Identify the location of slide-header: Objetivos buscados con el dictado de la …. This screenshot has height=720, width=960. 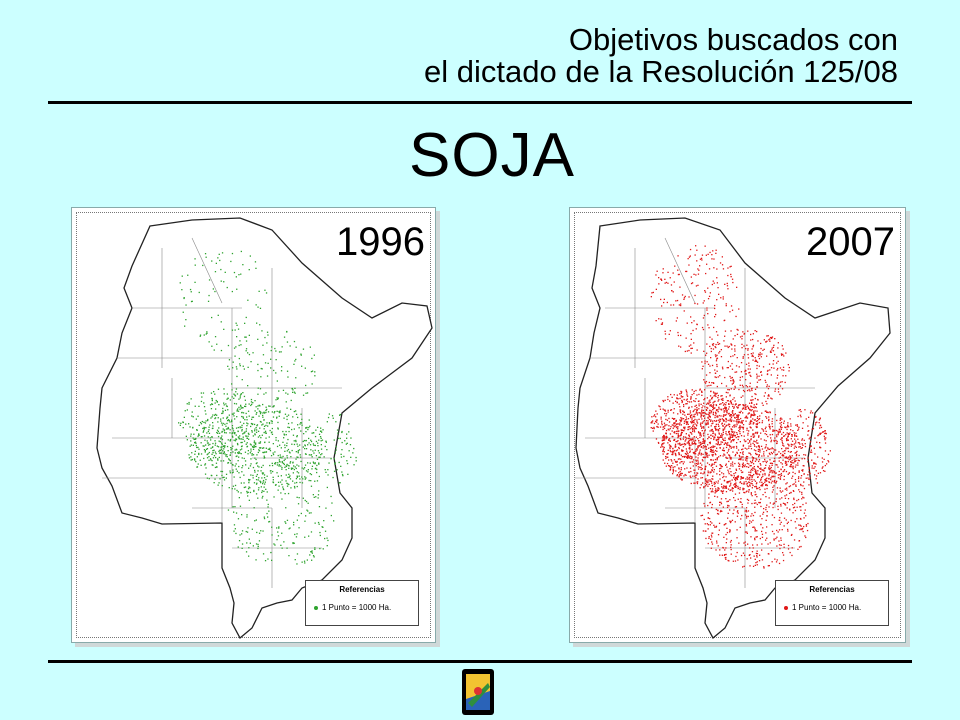
(548, 56).